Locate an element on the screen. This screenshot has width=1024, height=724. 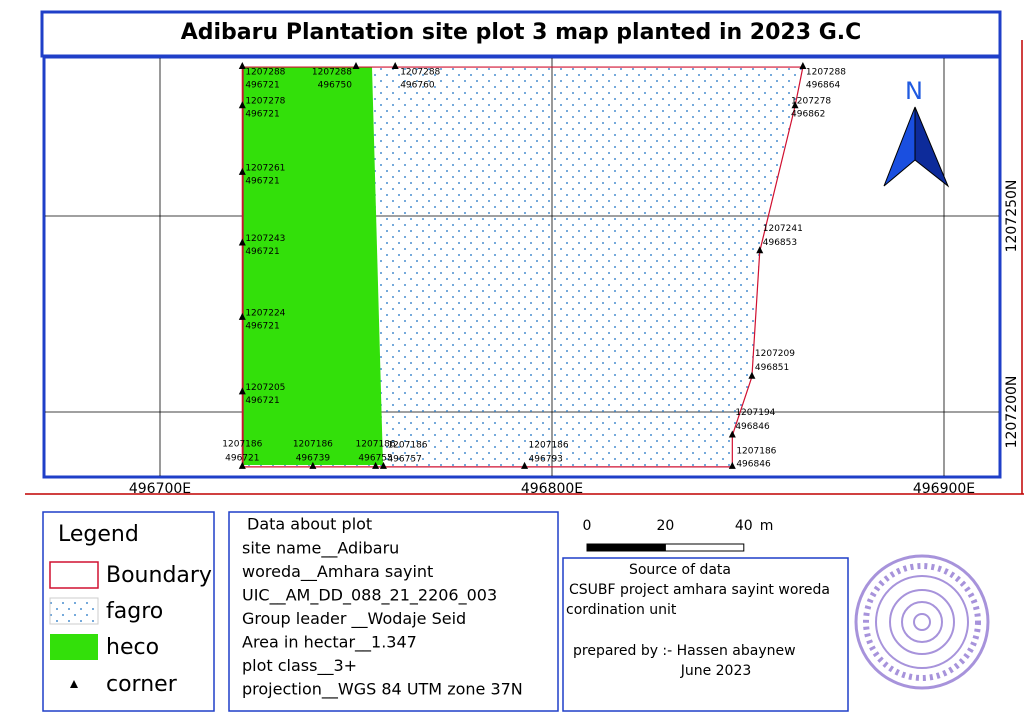
scale-label: 0 is located at coordinates (587, 526).